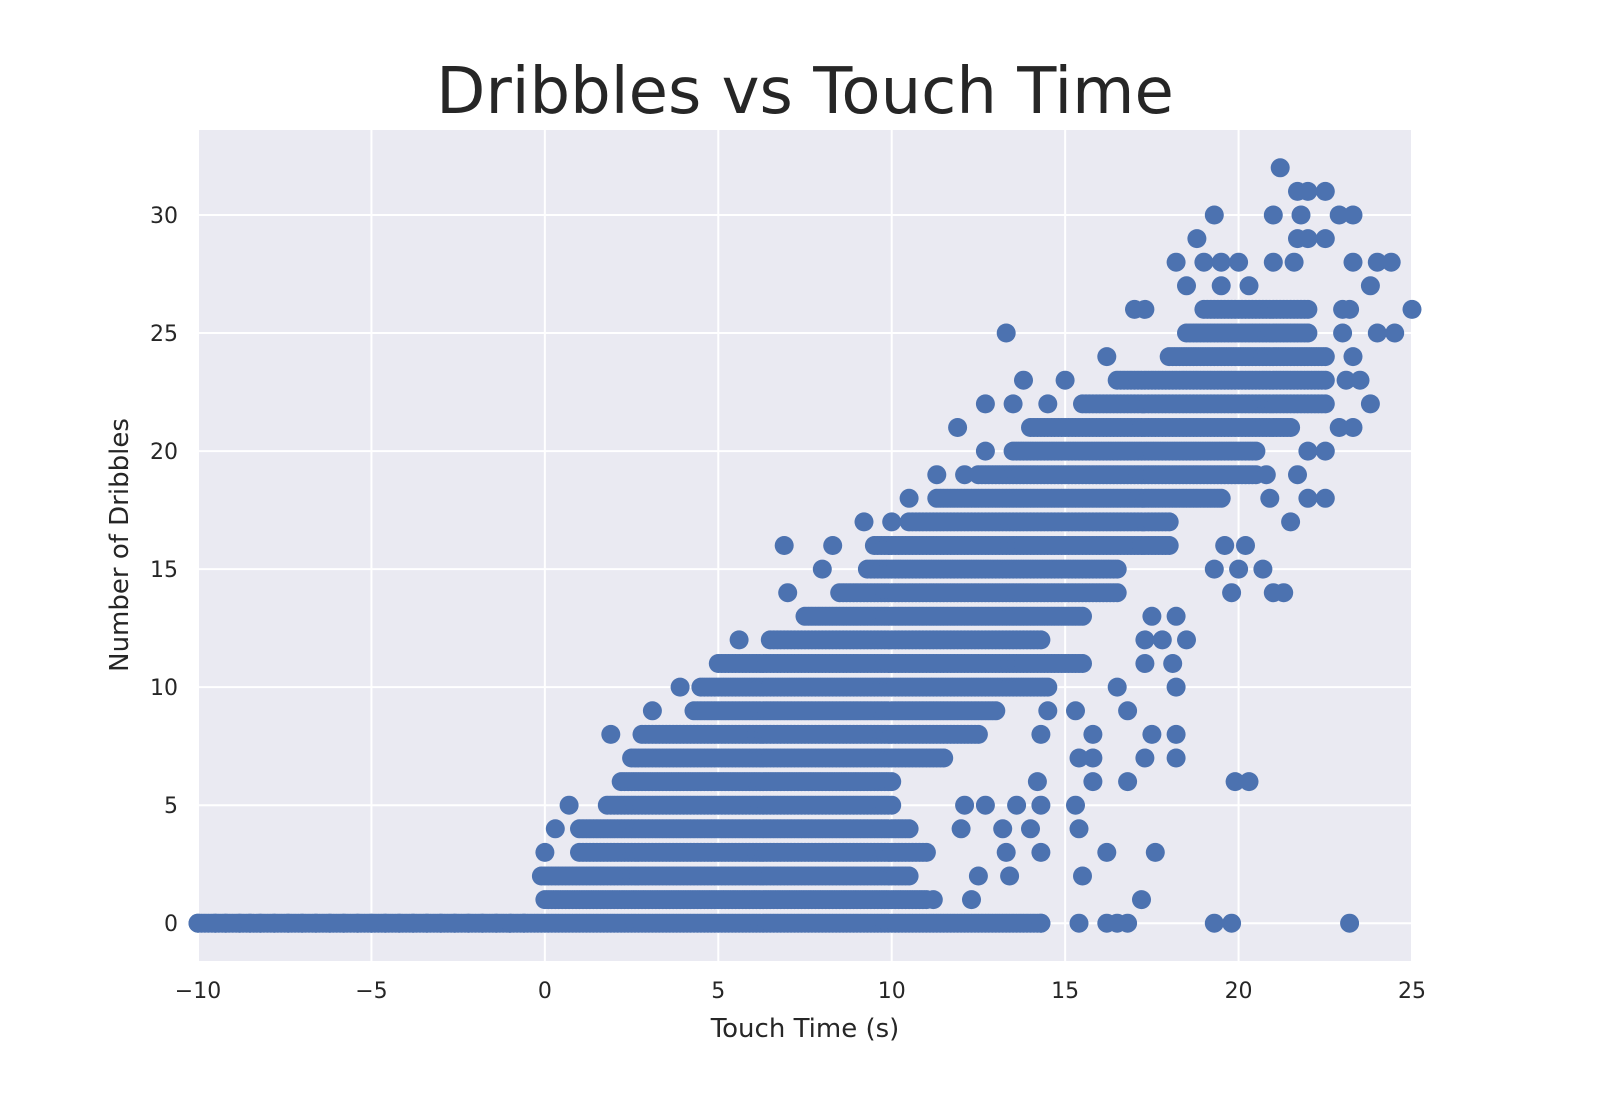  I want to click on x-tick-label: 5, so click(718, 991).